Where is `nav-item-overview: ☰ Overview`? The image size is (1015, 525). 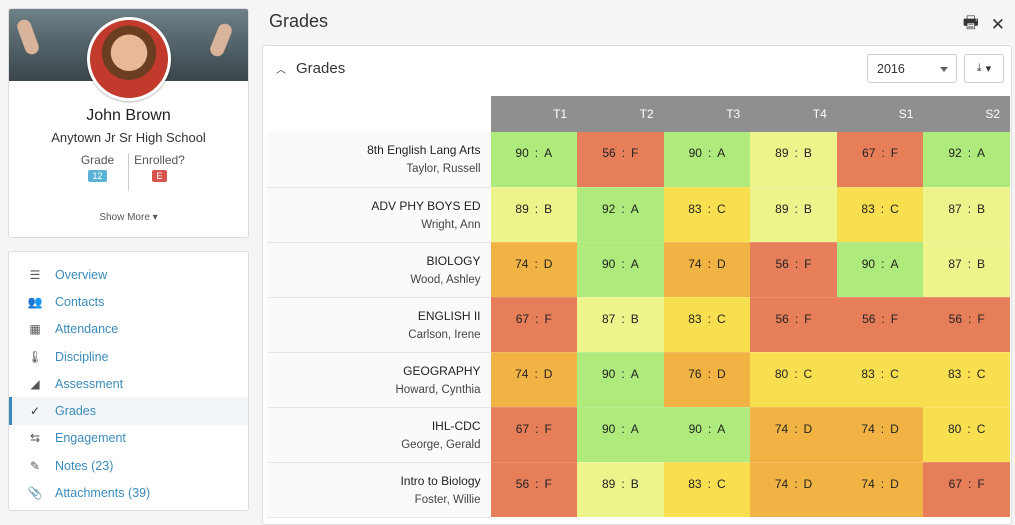
nav-item-overview: ☰ Overview is located at coordinates (128, 274).